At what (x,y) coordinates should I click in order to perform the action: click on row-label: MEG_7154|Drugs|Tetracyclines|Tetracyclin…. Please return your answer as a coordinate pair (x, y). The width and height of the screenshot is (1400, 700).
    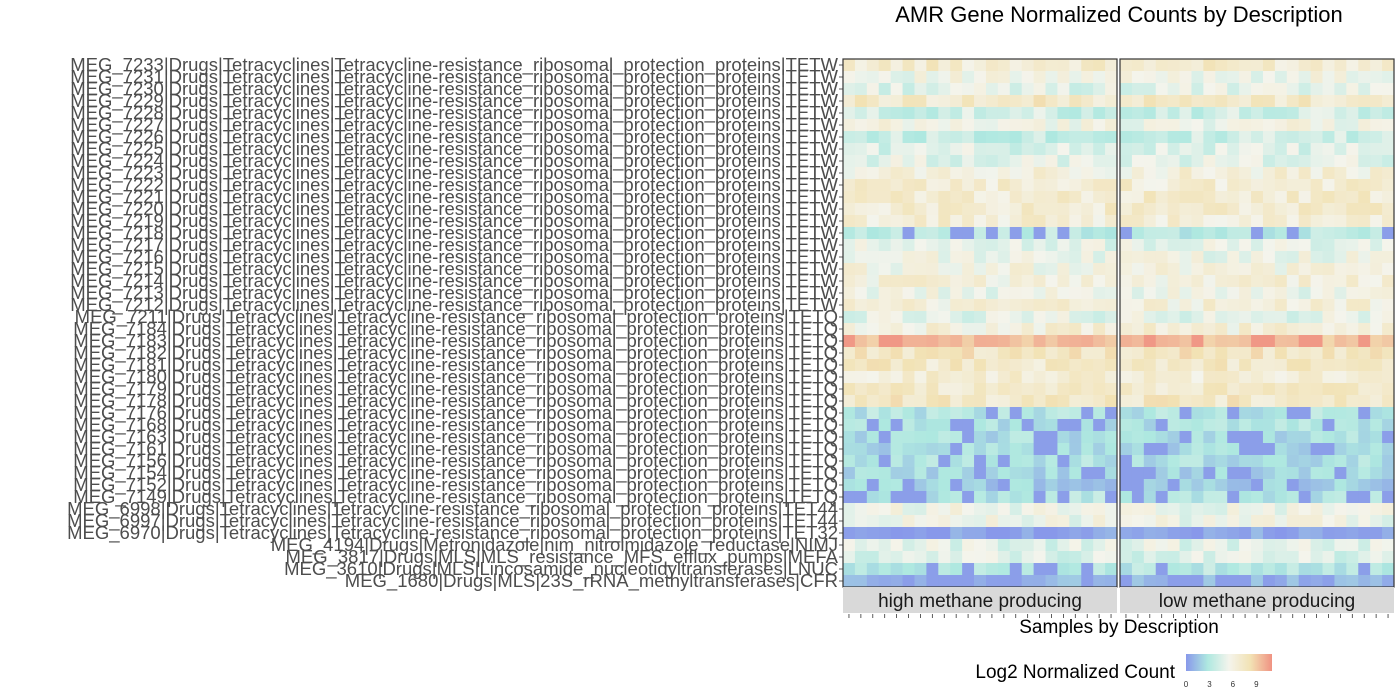
    Looking at the image, I should click on (455, 473).